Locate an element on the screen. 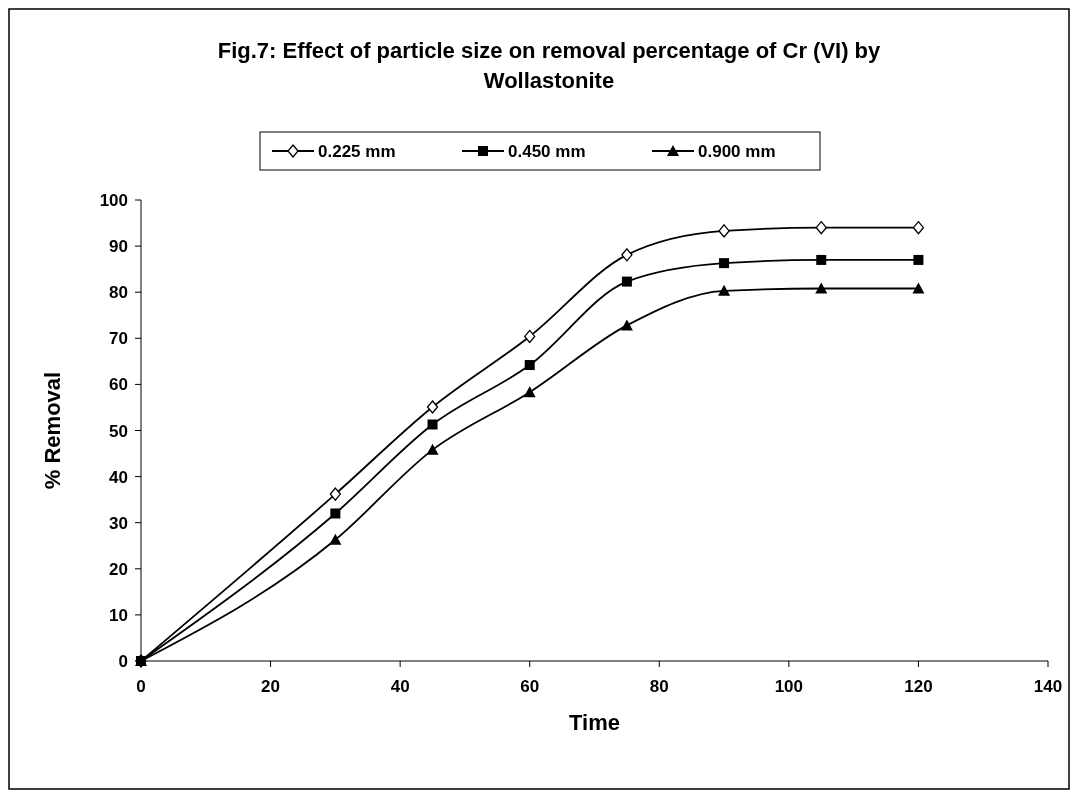  y-tick-label: 60 is located at coordinates (118, 385).